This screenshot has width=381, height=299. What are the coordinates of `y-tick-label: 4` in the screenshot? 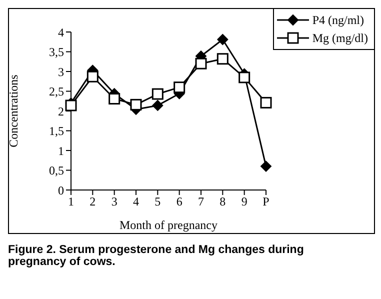 It's located at (61, 32).